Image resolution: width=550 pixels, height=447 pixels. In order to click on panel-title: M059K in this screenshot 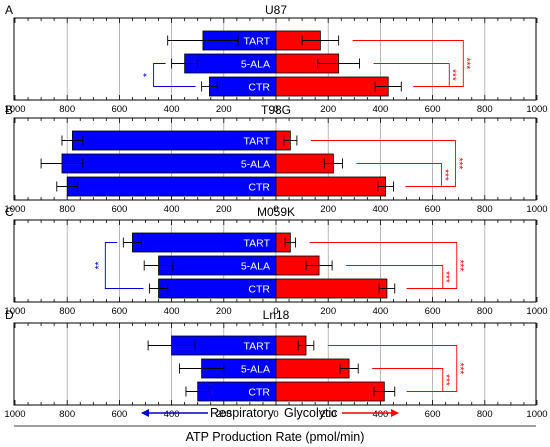, I will do `click(276, 212)`.